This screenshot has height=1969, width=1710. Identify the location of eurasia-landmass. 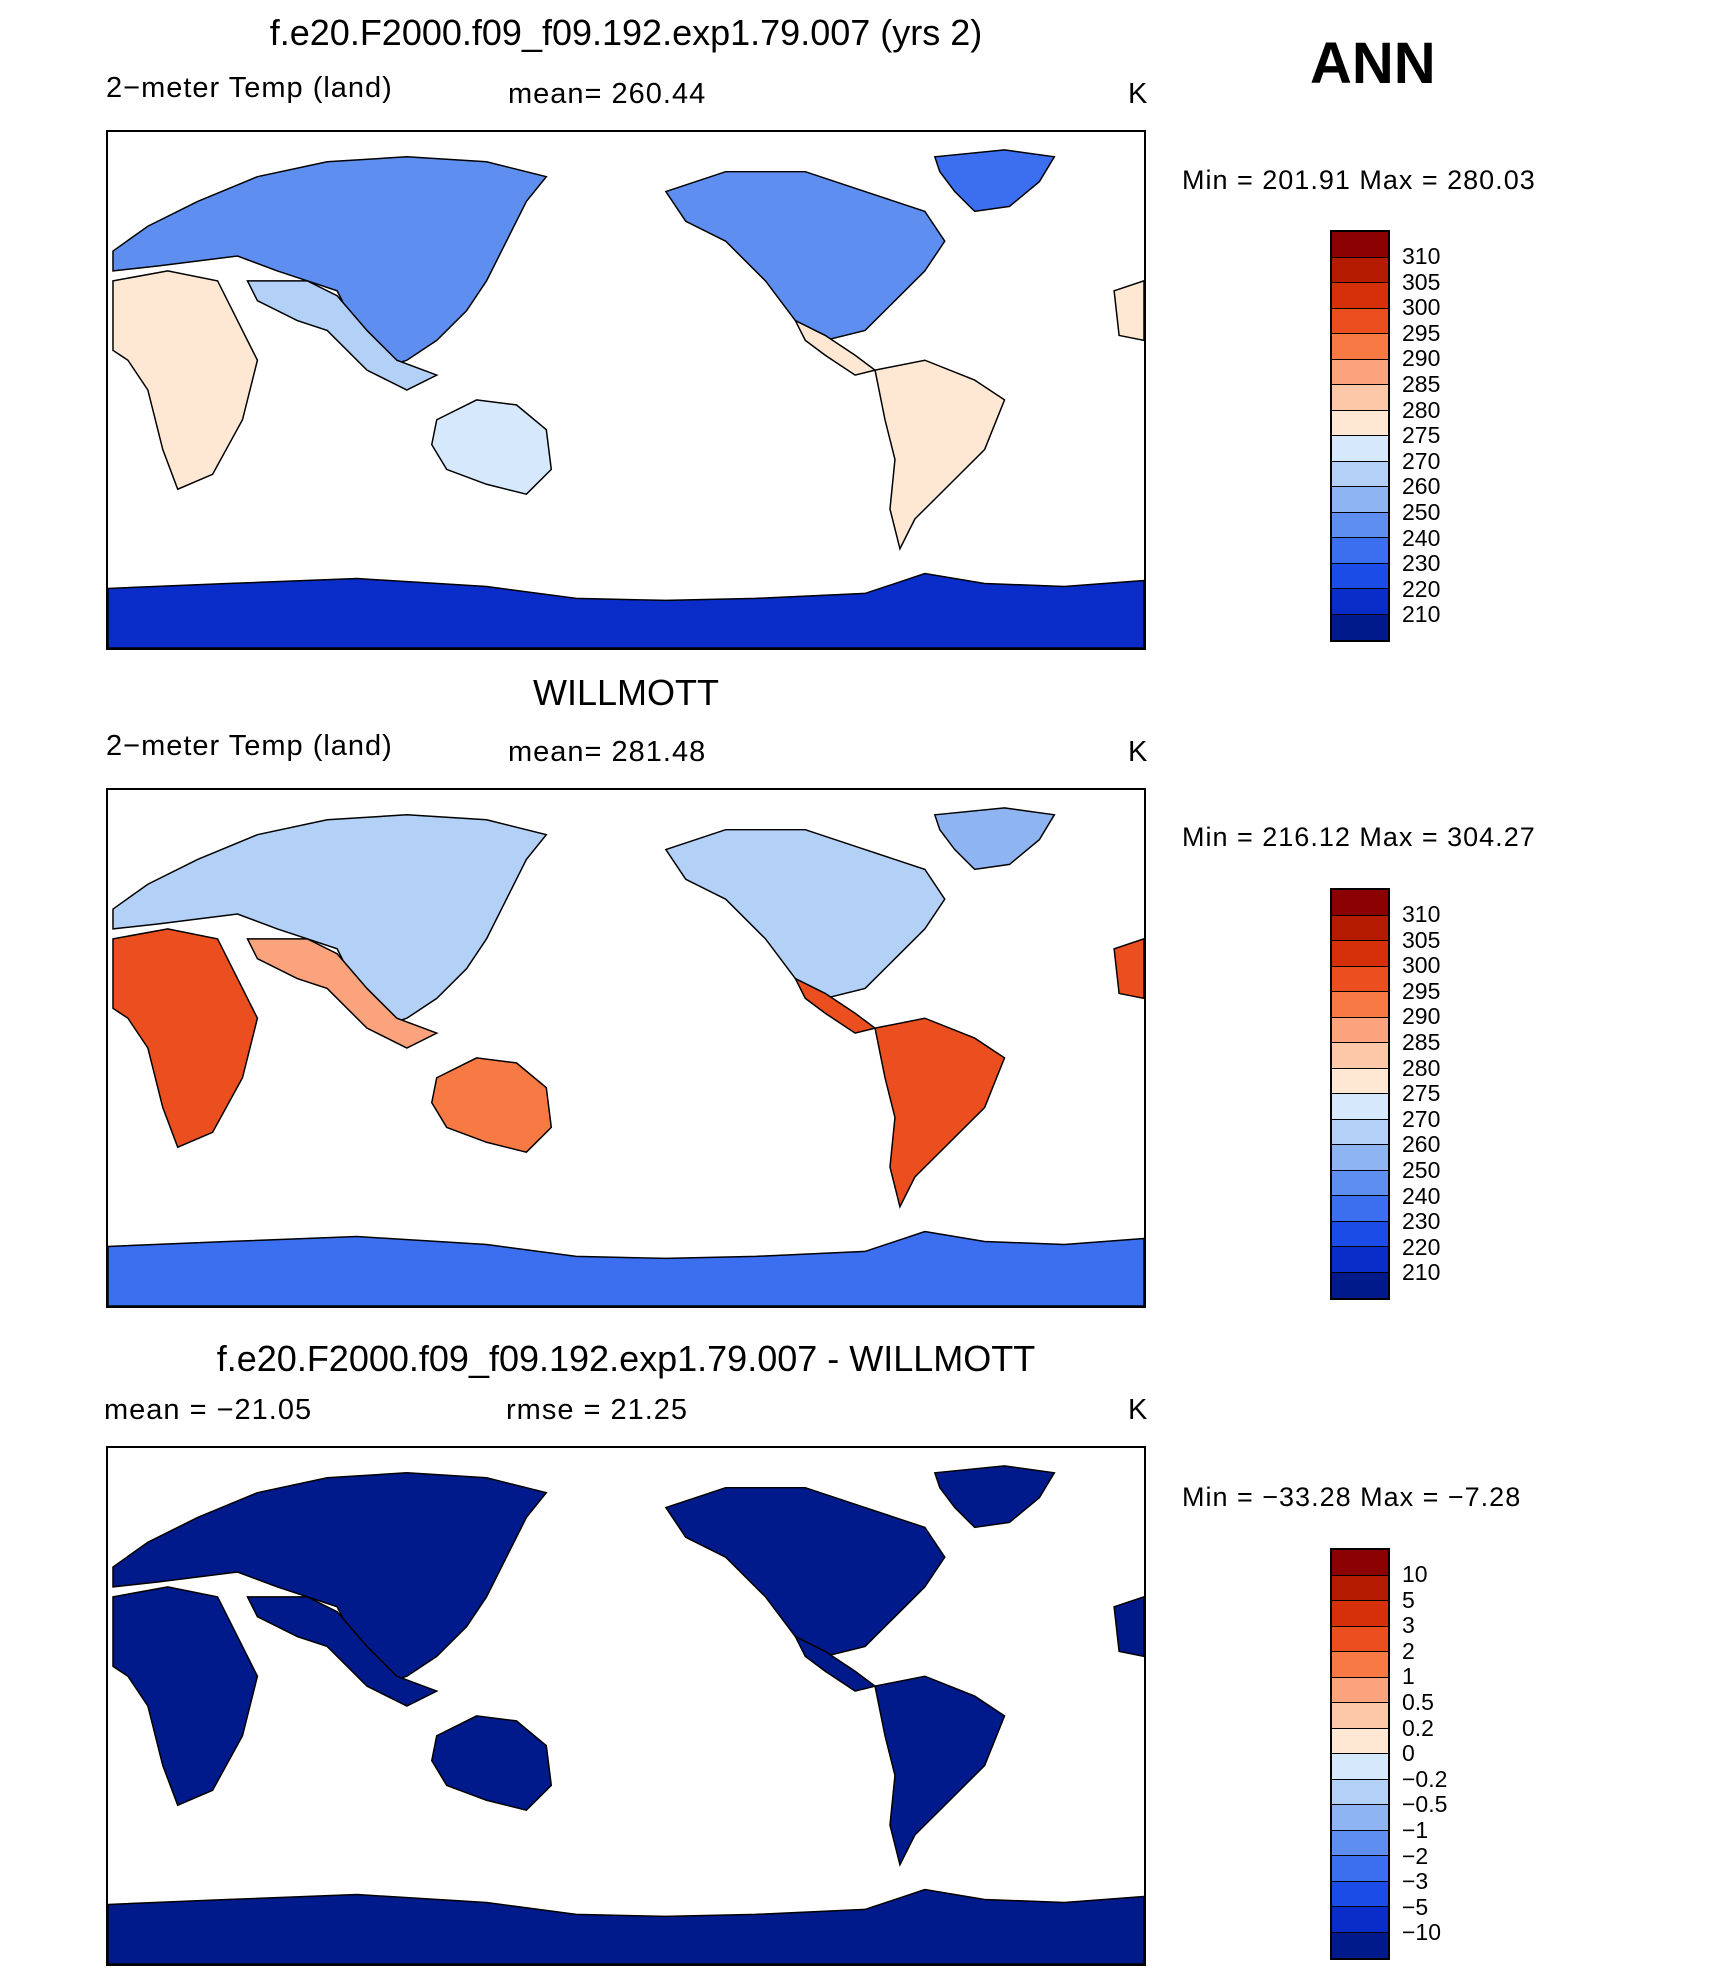
(330, 264).